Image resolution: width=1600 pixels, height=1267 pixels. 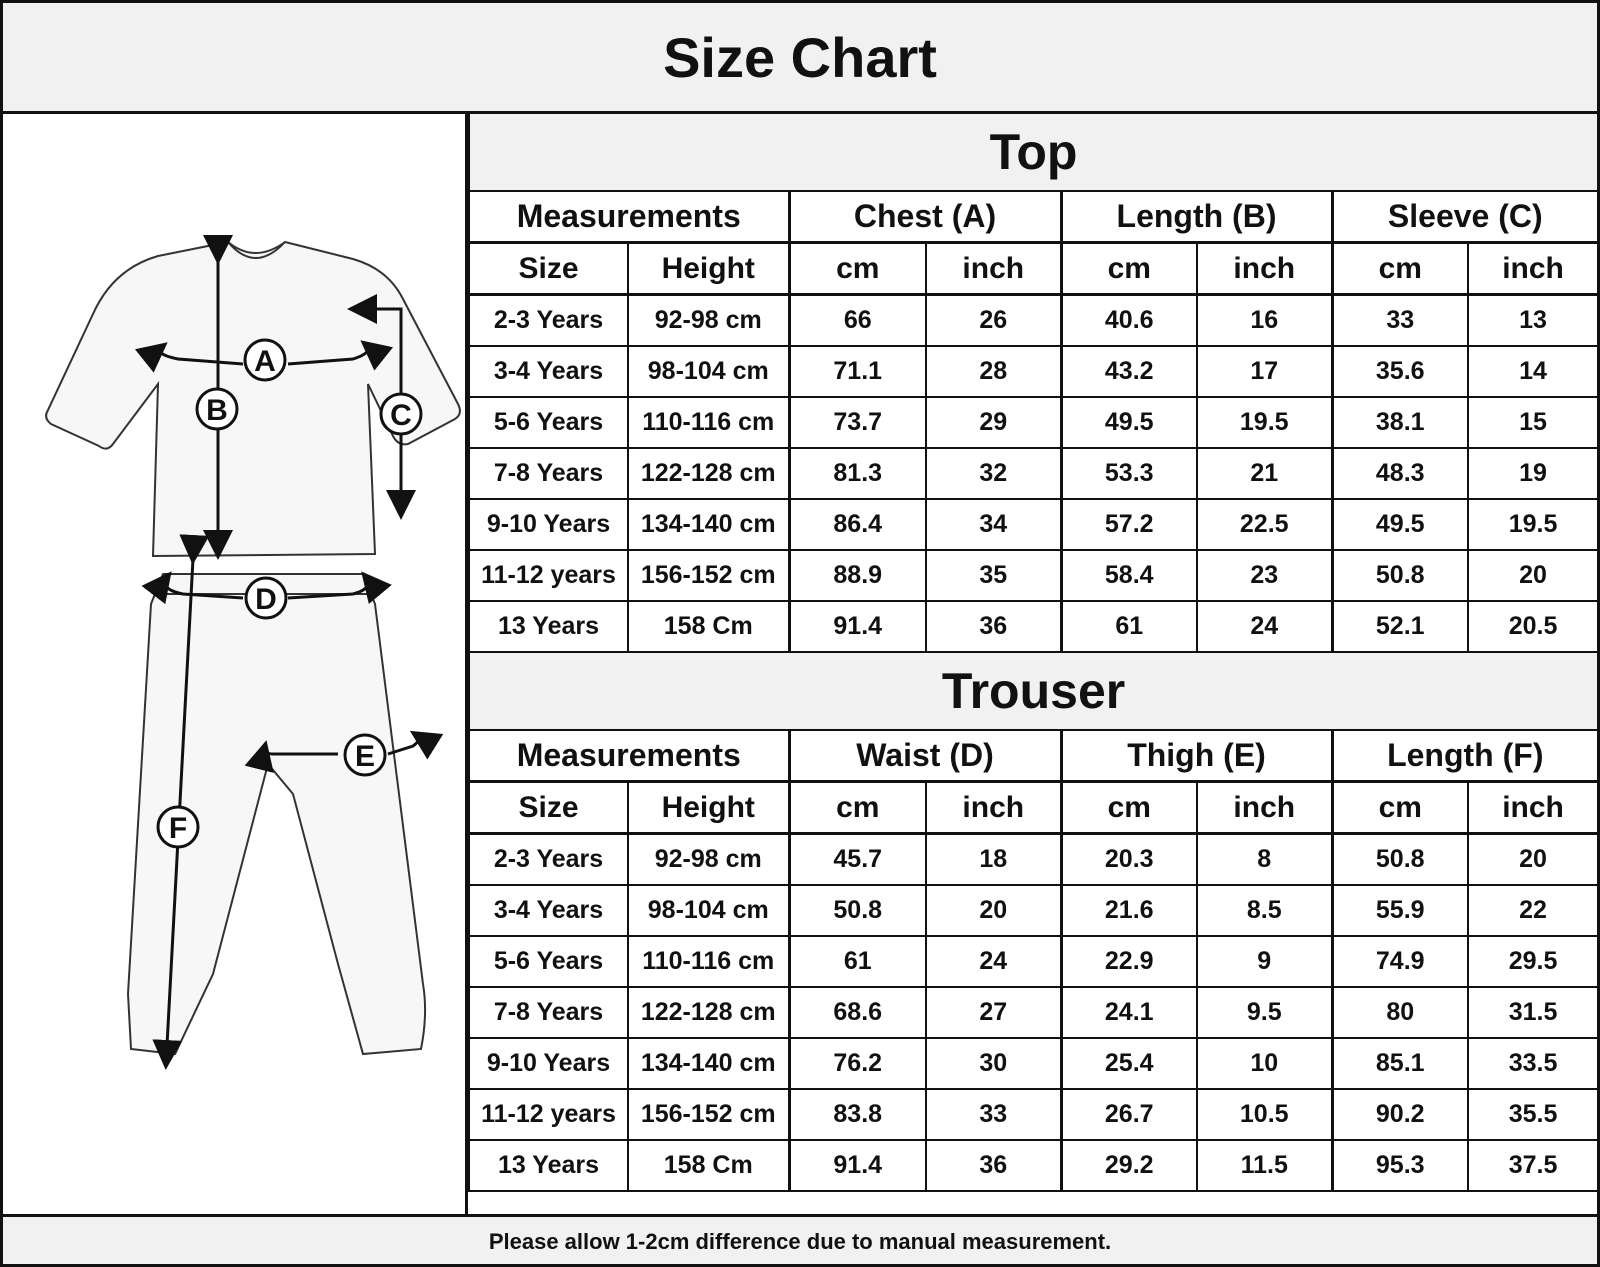 I want to click on table-row: 7-8 Years 122-128 cm 81.3 32 53.3 21 48.3 19, so click(x=1032, y=473).